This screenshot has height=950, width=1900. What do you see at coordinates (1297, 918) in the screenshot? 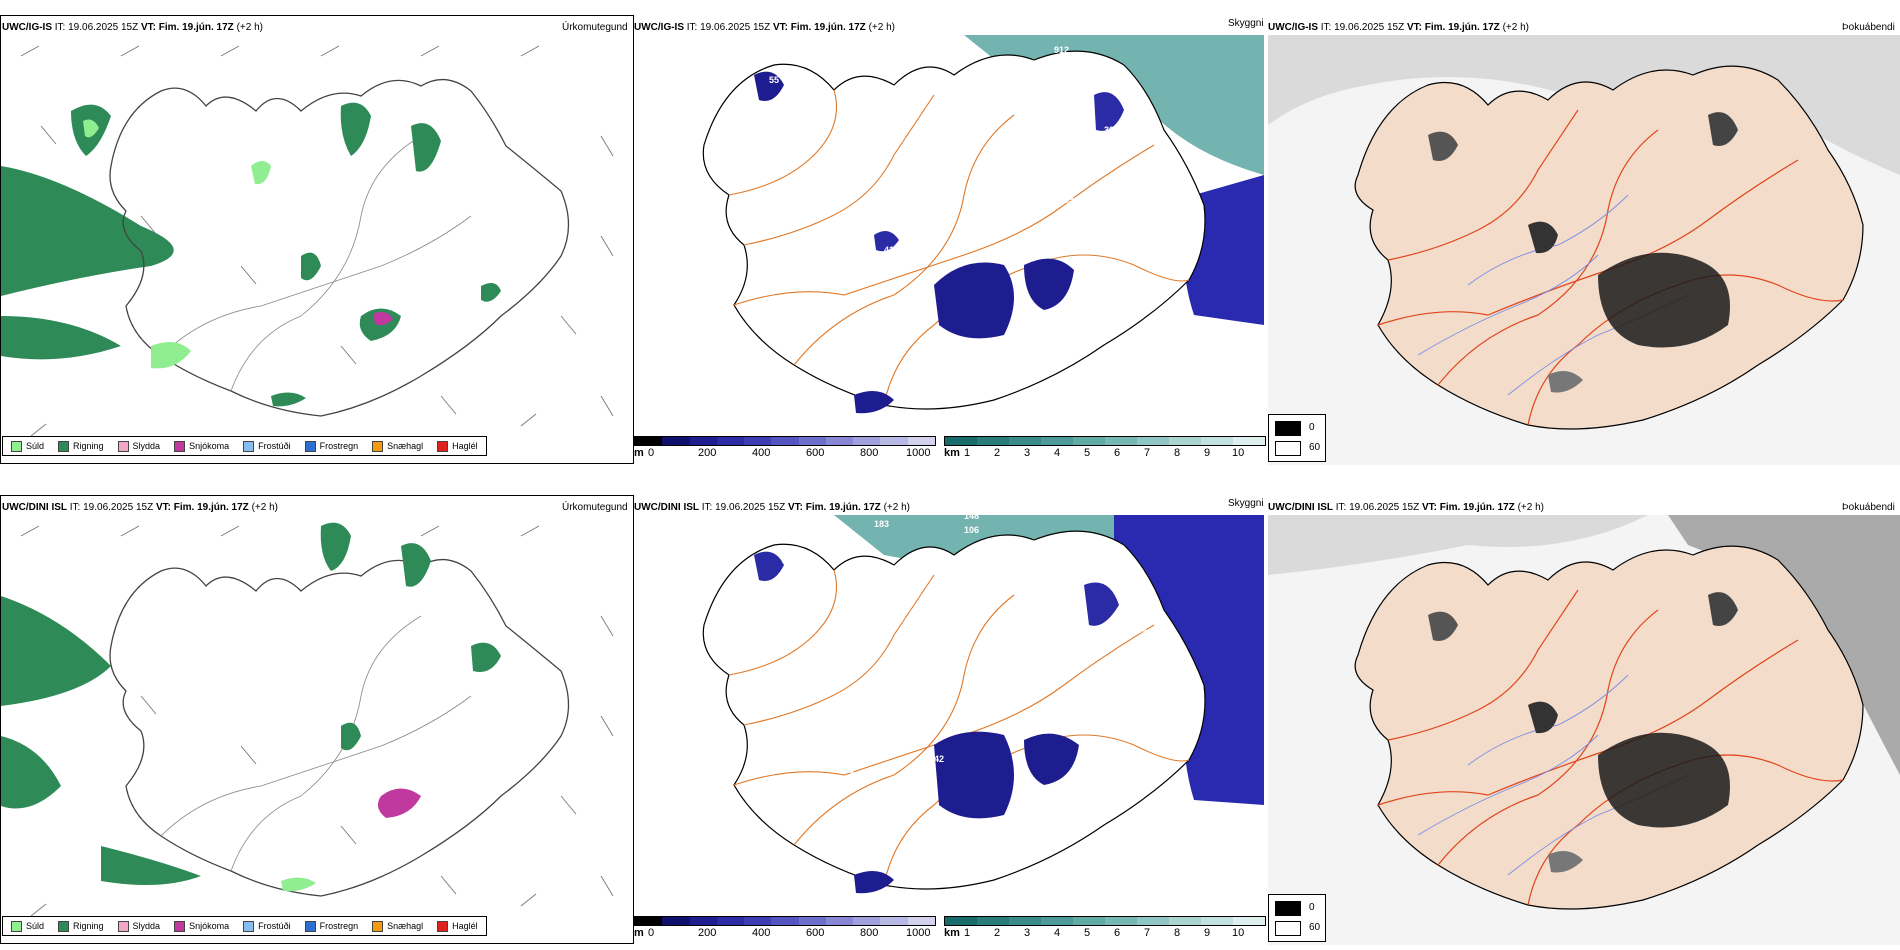
I see `fog-legend-2: 0 60` at bounding box center [1297, 918].